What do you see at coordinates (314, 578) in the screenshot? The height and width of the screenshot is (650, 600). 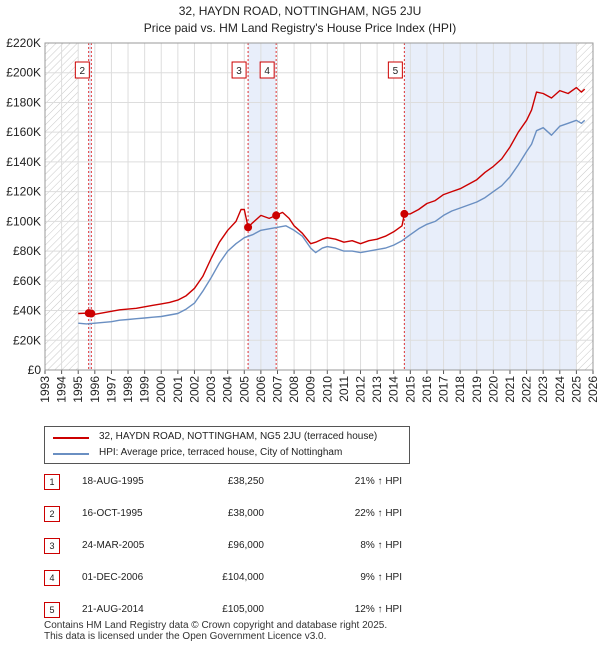 I see `sale-row: 4 01-DEC-2006 £104,000 9% ↑ HPI` at bounding box center [314, 578].